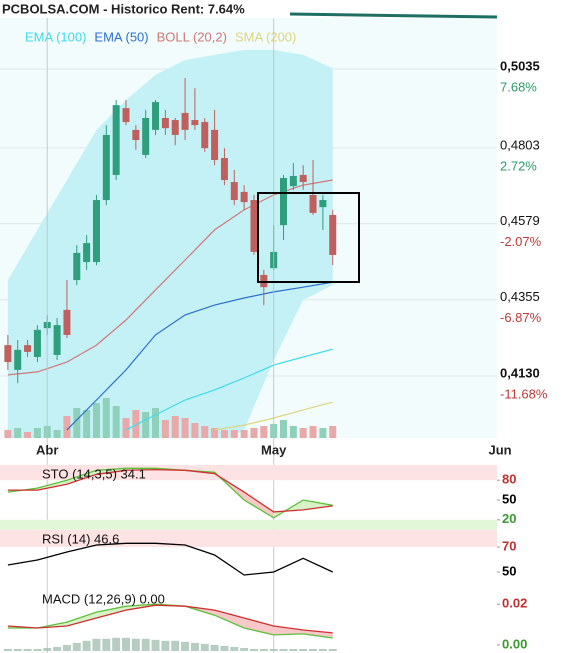  What do you see at coordinates (520, 220) in the screenshot?
I see `y-tick-label: 0,4579` at bounding box center [520, 220].